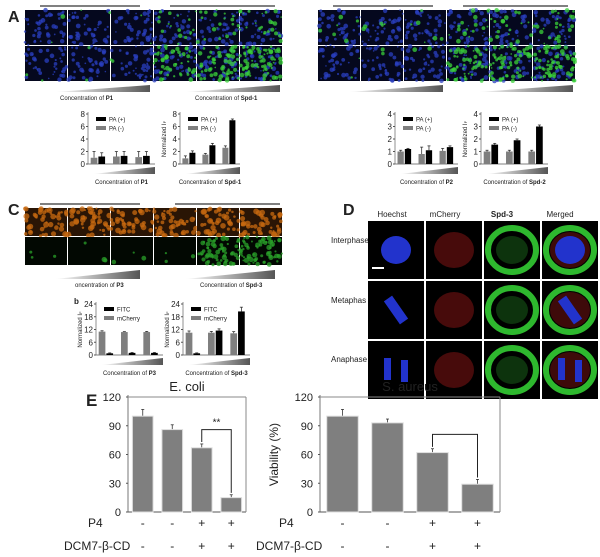  I want to click on chromosomes, so click(404, 371).